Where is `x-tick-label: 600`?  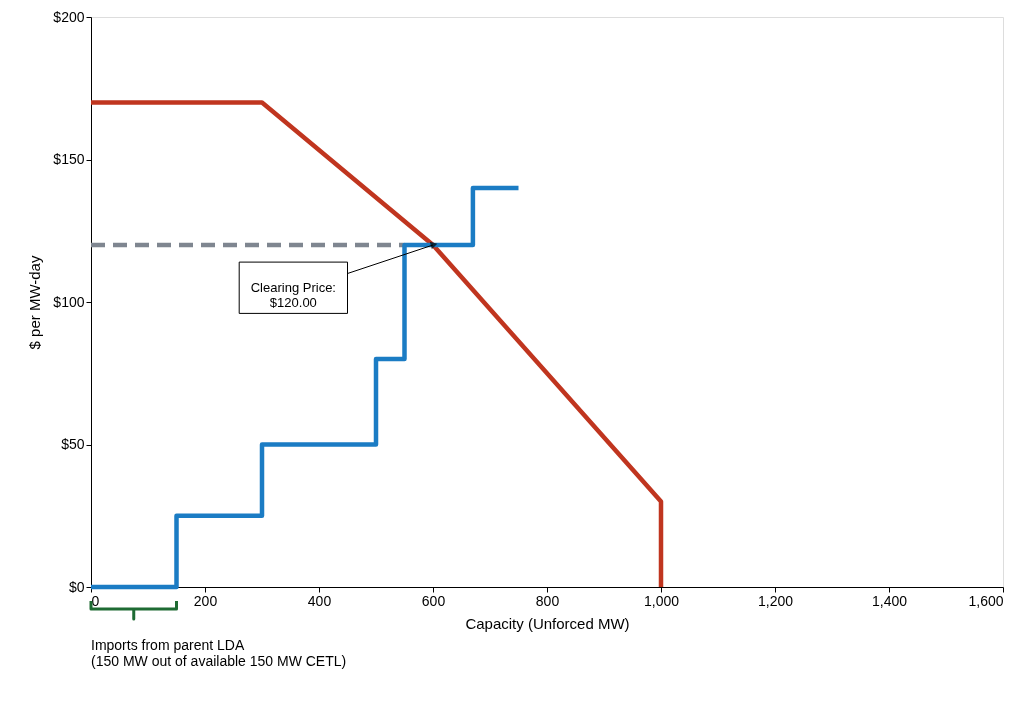 x-tick-label: 600 is located at coordinates (433, 600).